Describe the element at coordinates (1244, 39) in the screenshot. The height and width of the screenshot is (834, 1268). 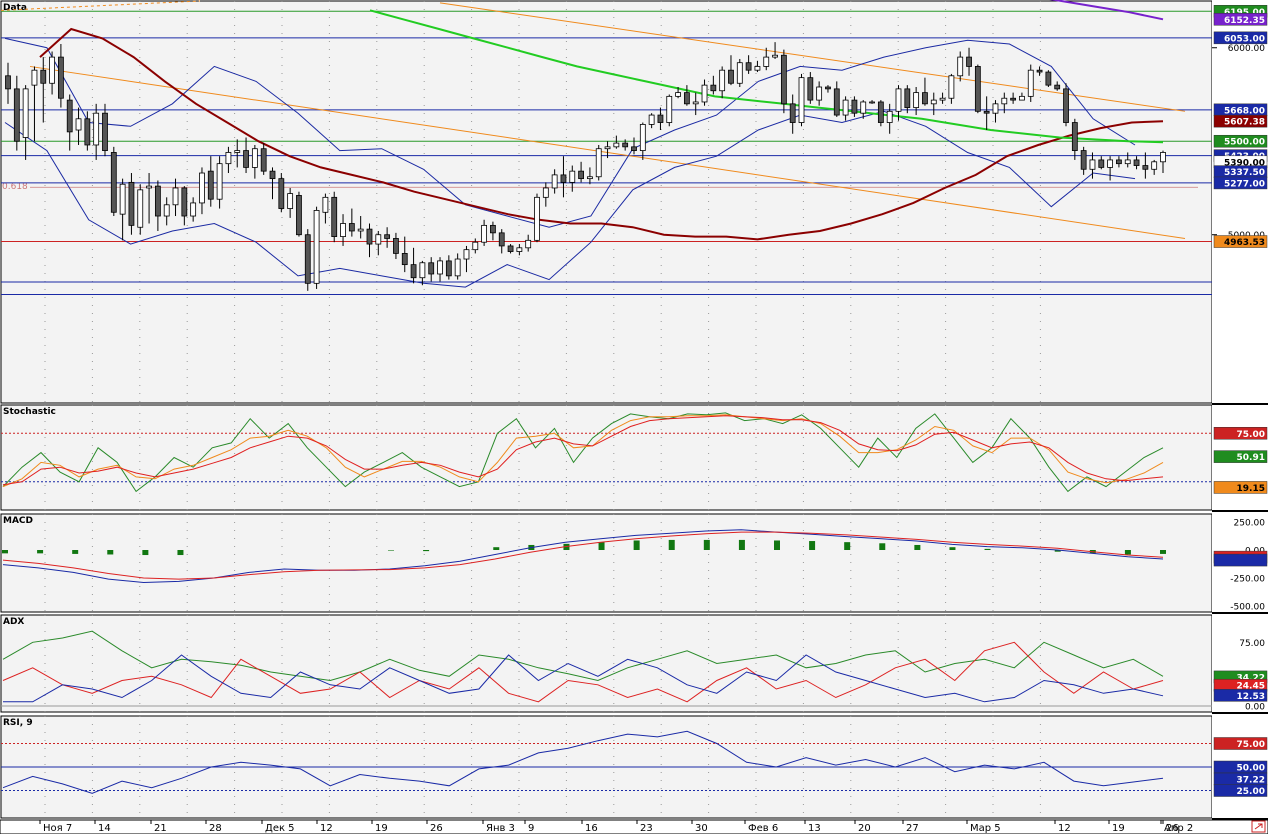
I see `value-tag-label: 6053.00` at that location.